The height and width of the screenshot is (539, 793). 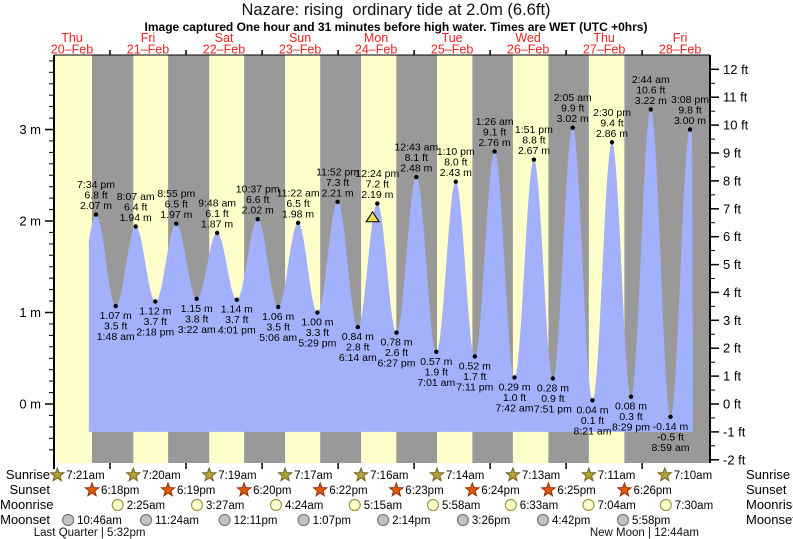 I want to click on low-tide-label: 3:22 am, so click(x=197, y=330).